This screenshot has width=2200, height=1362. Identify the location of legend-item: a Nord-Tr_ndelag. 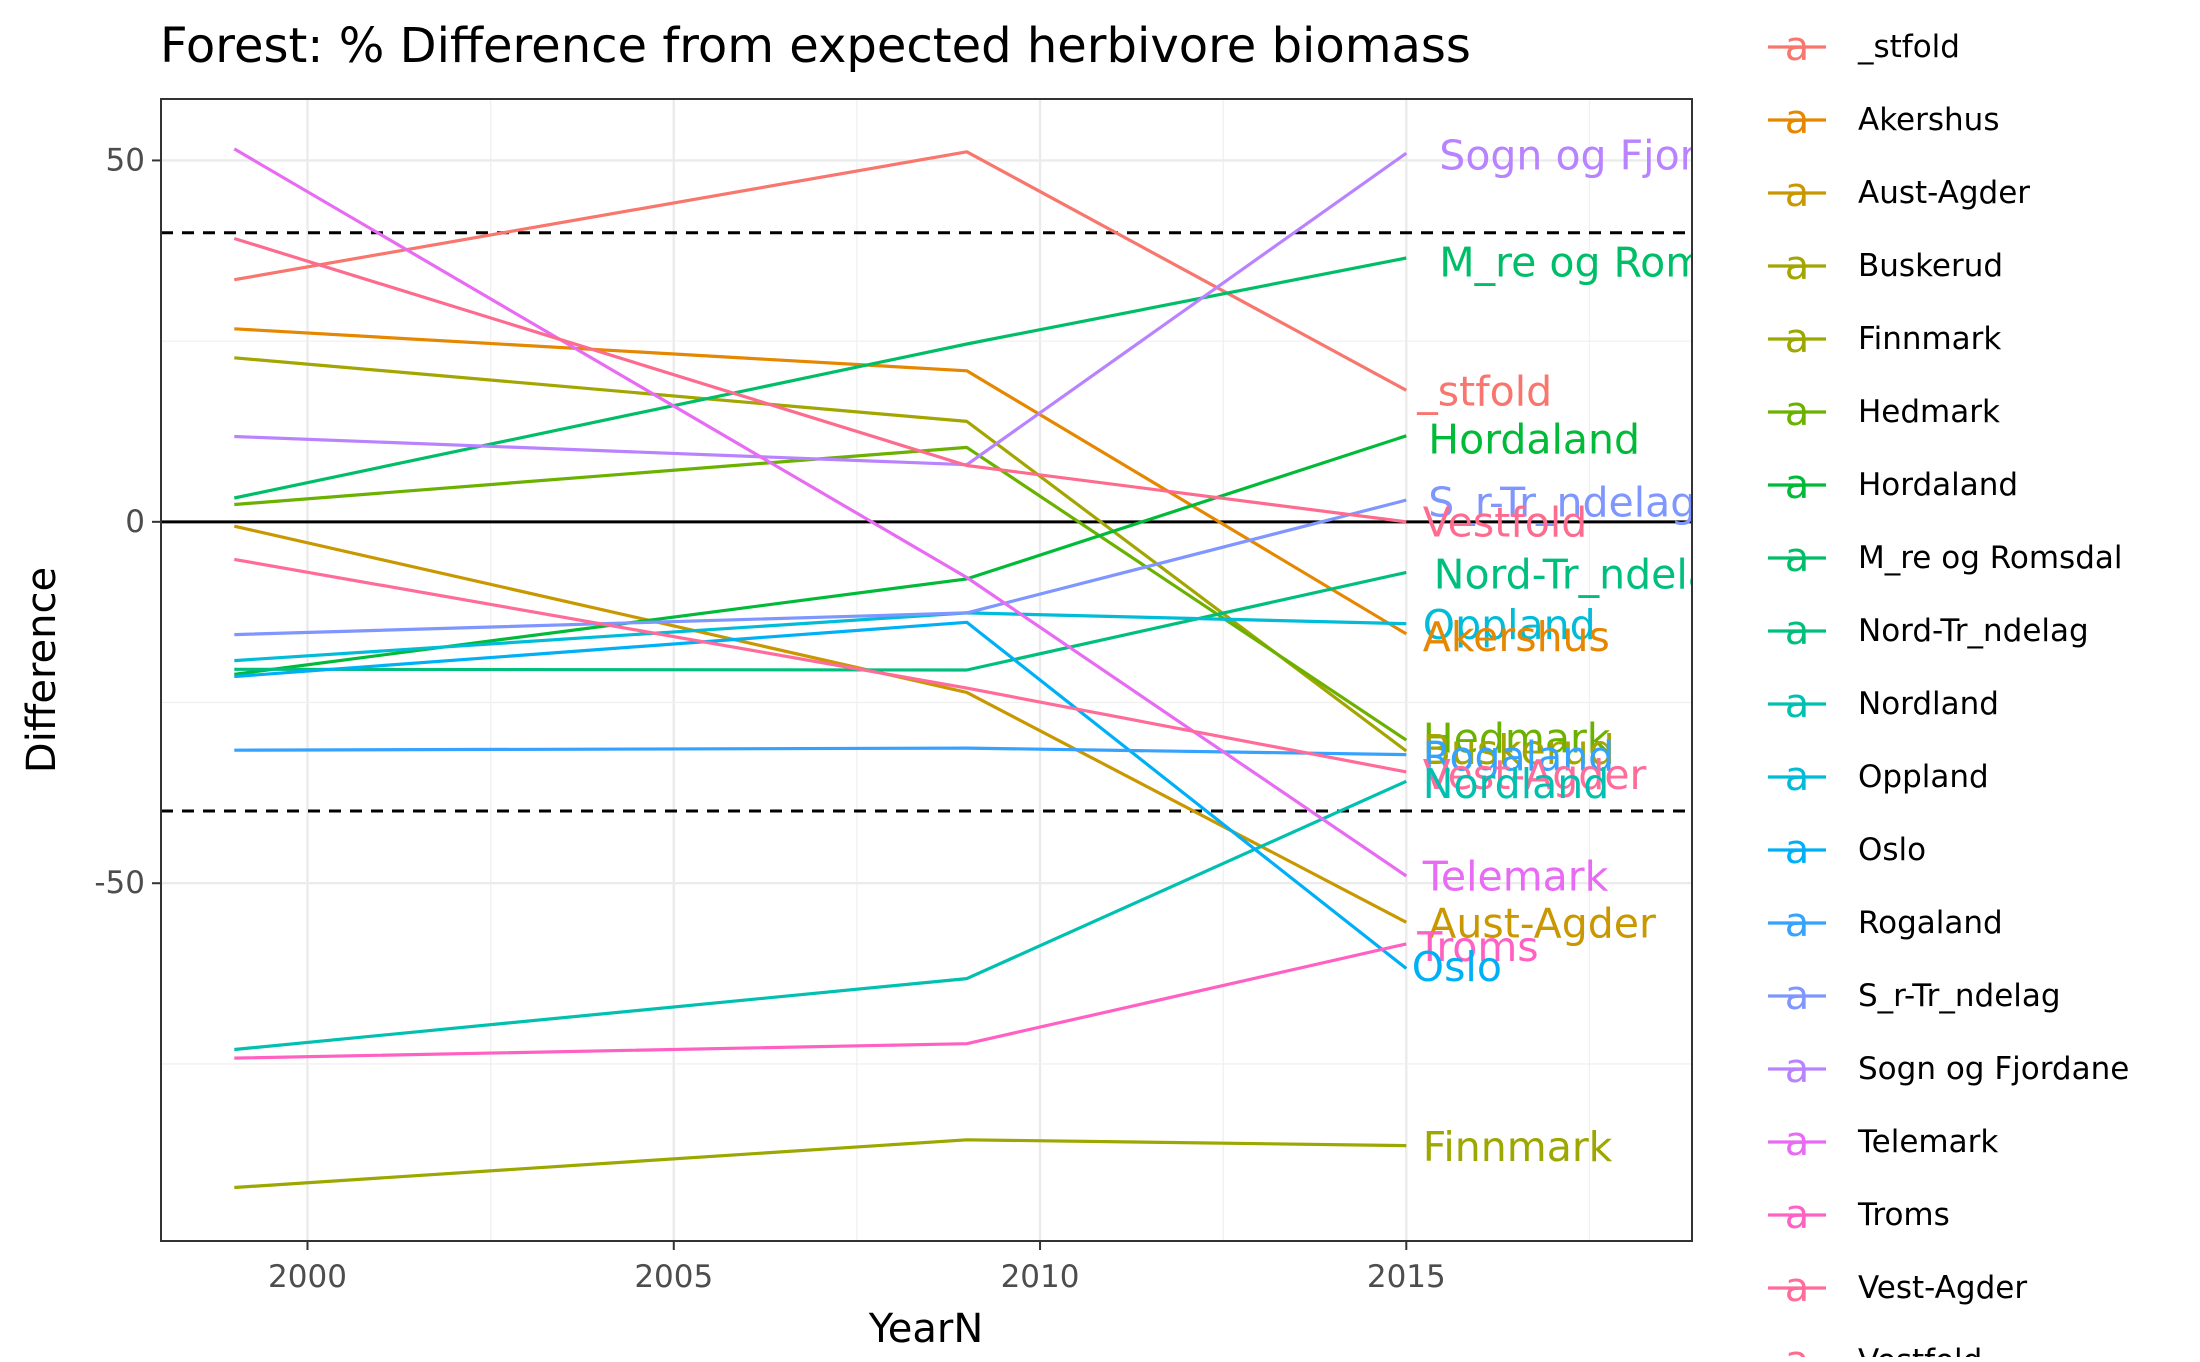
(1928, 631).